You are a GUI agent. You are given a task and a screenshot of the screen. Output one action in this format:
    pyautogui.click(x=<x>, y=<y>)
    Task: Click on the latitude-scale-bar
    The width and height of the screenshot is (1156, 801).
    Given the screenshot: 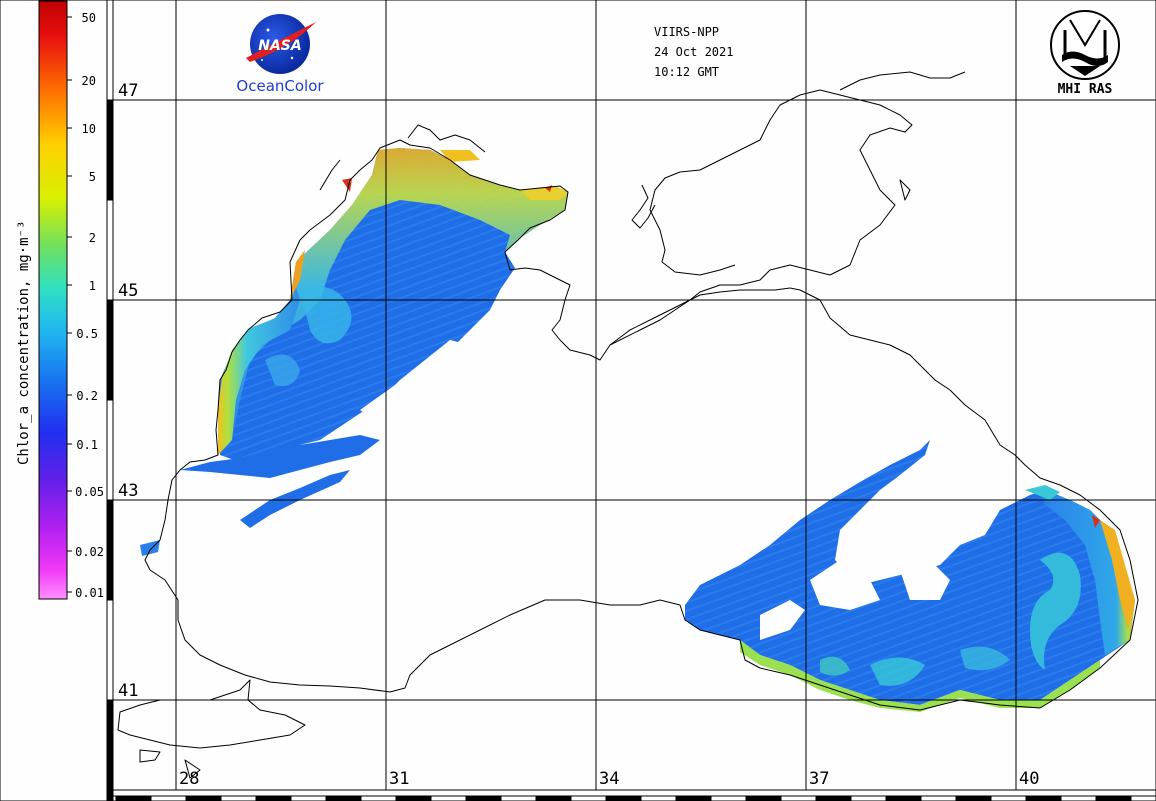 What is the action you would take?
    pyautogui.click(x=110, y=400)
    